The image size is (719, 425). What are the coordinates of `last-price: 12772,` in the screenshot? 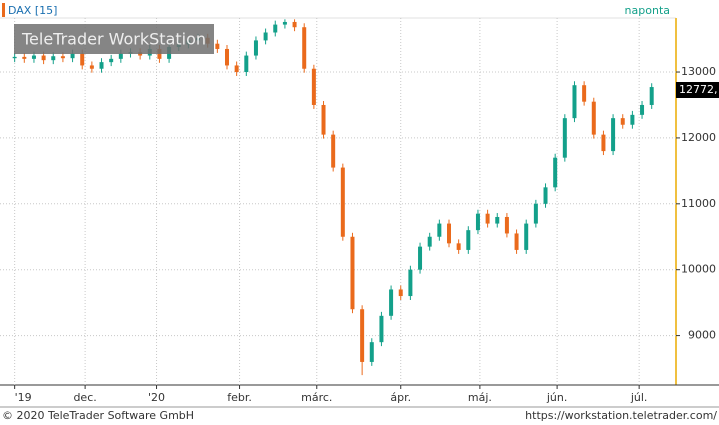 It's located at (698, 89).